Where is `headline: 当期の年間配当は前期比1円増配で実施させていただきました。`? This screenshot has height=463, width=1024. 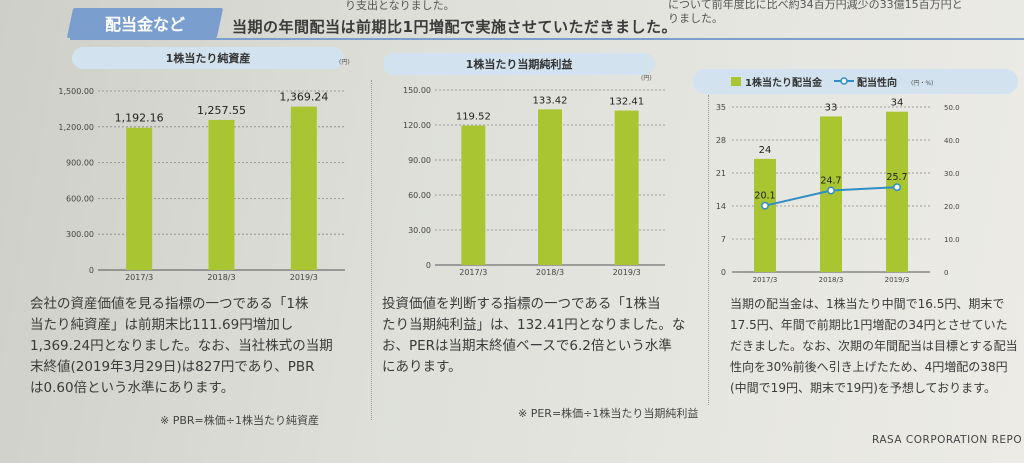
headline: 当期の年間配当は前期比1円増配で実施させていただきました。 is located at coordinates (454, 27).